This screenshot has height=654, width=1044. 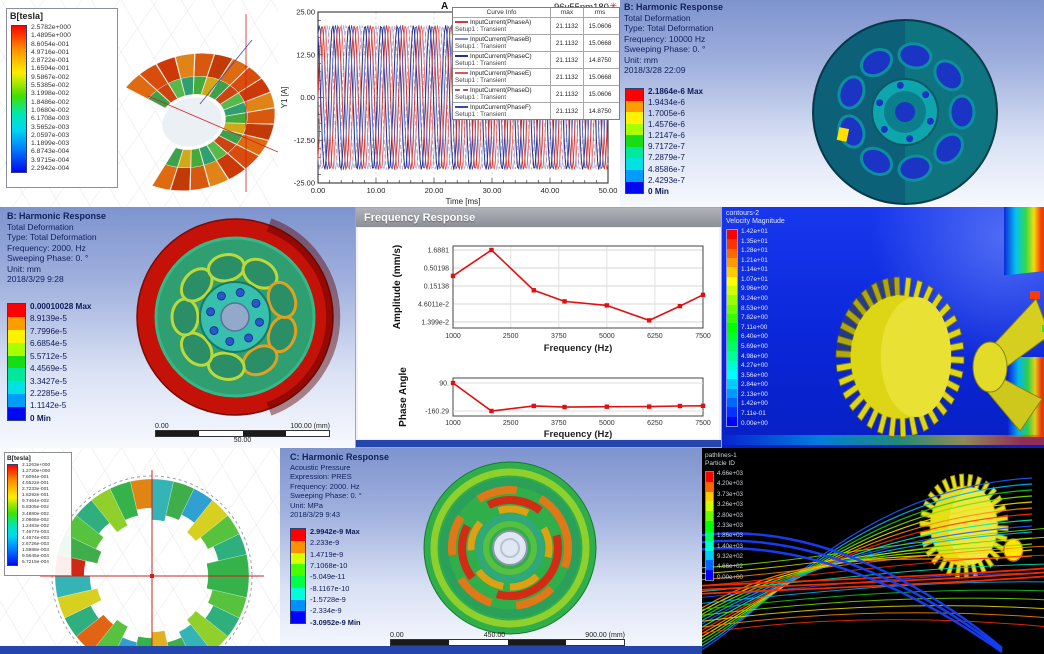 I want to click on header-line: Frequency: 10000 Hz, so click(x=665, y=38).